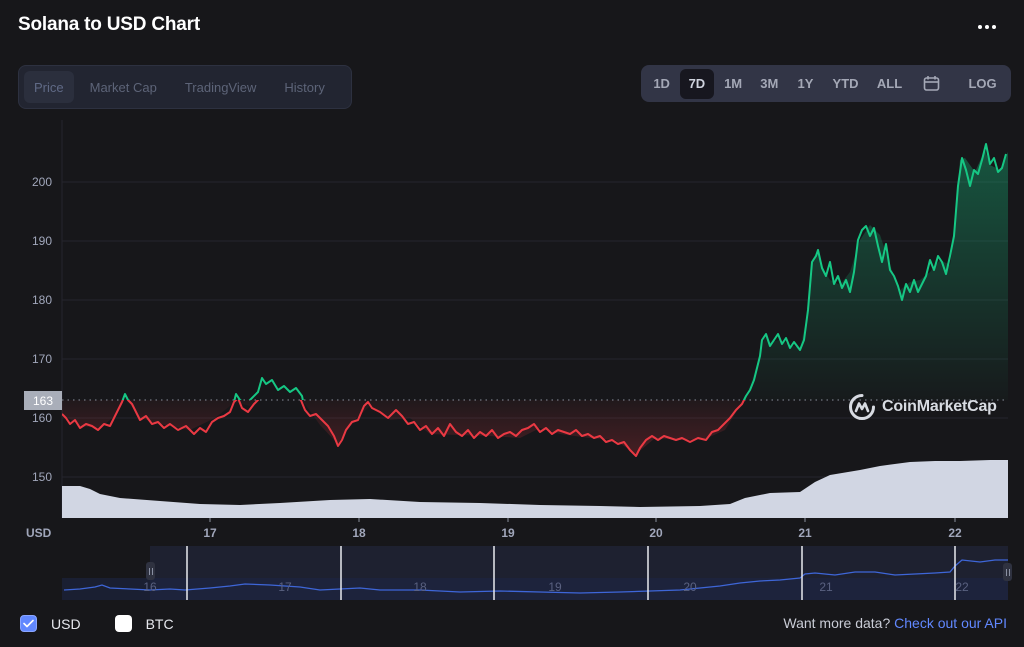 The image size is (1024, 647). Describe the element at coordinates (955, 533) in the screenshot. I see `x-tick-22: 22` at that location.